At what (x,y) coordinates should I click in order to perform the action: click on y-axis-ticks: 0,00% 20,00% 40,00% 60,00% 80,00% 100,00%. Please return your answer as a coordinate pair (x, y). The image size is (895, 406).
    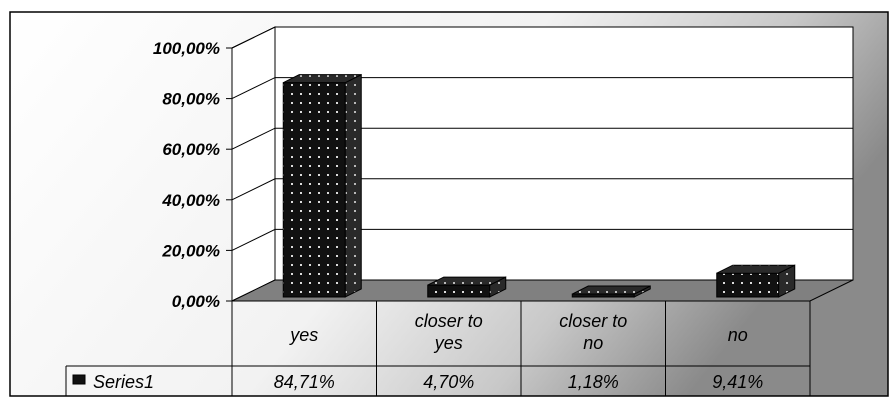
    Looking at the image, I should click on (193, 175).